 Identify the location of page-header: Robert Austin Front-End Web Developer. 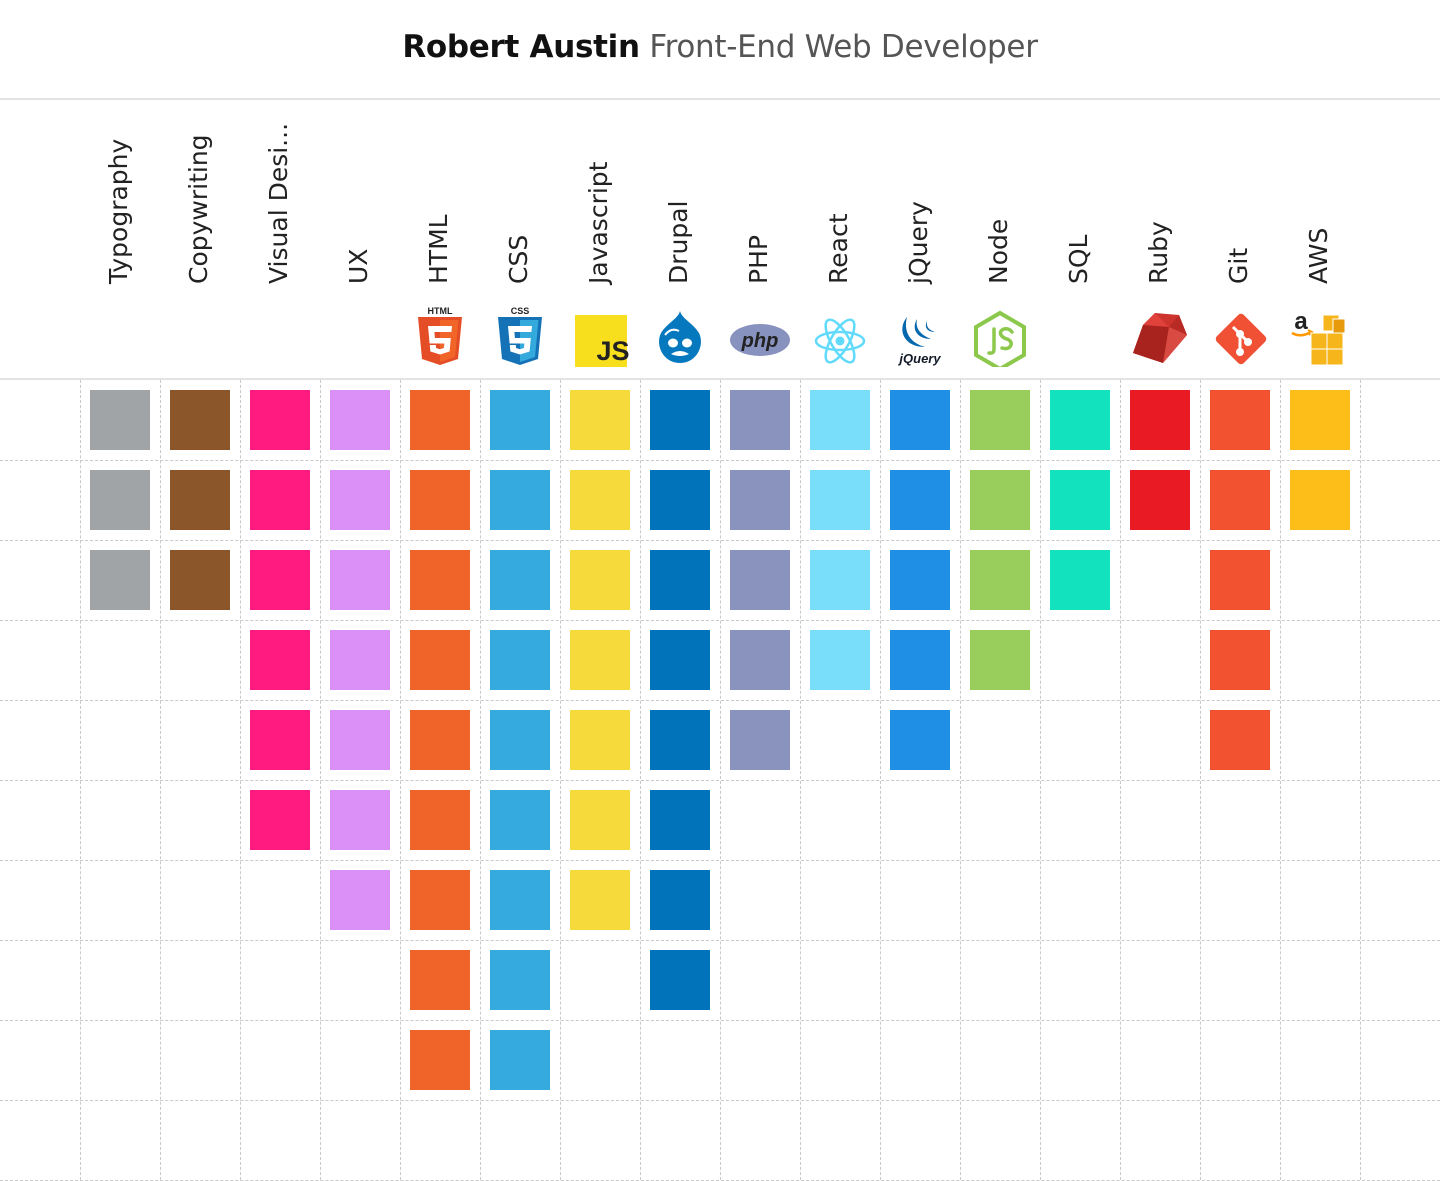
(720, 50).